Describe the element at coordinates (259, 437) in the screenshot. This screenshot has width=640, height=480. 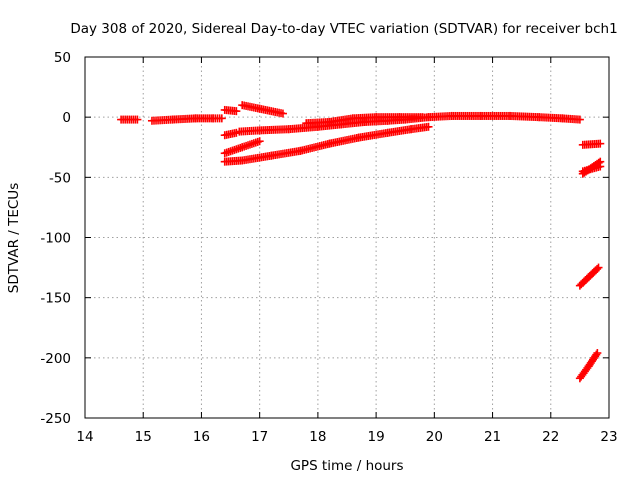
I see `x-tick-label: 17` at that location.